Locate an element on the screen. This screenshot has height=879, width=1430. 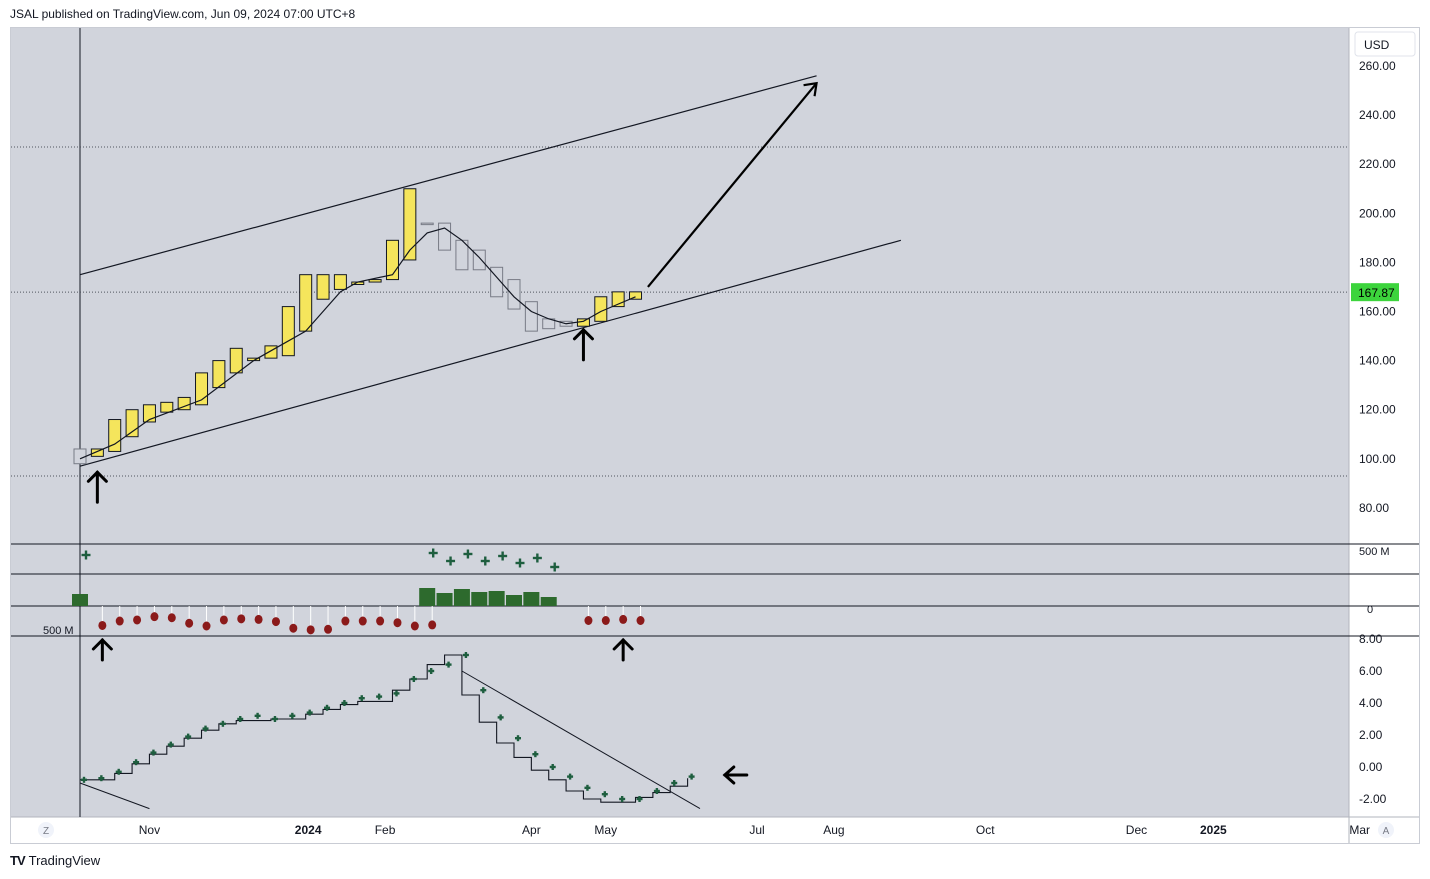
oscillator-tick-label: 8.00 is located at coordinates (1371, 639).